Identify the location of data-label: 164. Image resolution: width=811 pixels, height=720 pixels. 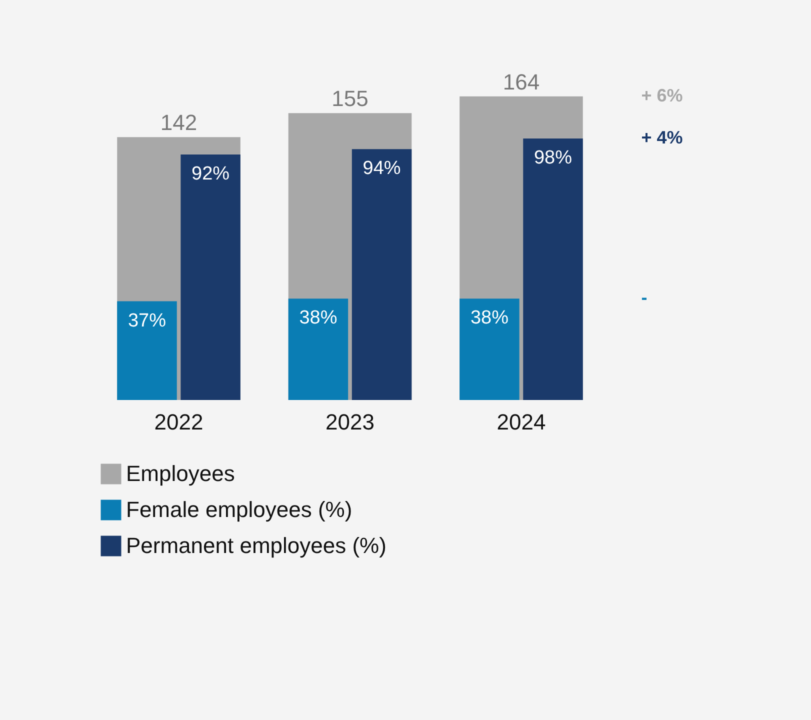
(521, 81).